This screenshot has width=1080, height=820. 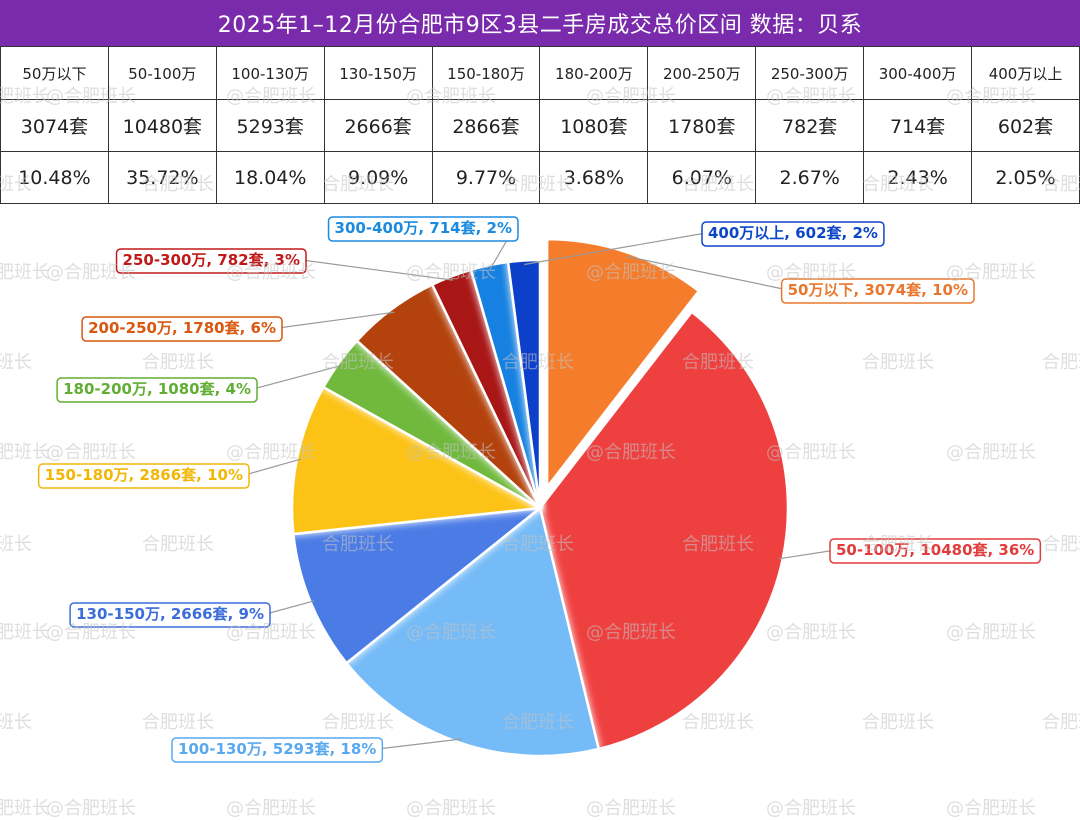 What do you see at coordinates (162, 73) in the screenshot?
I see `header-cell: 50-100万` at bounding box center [162, 73].